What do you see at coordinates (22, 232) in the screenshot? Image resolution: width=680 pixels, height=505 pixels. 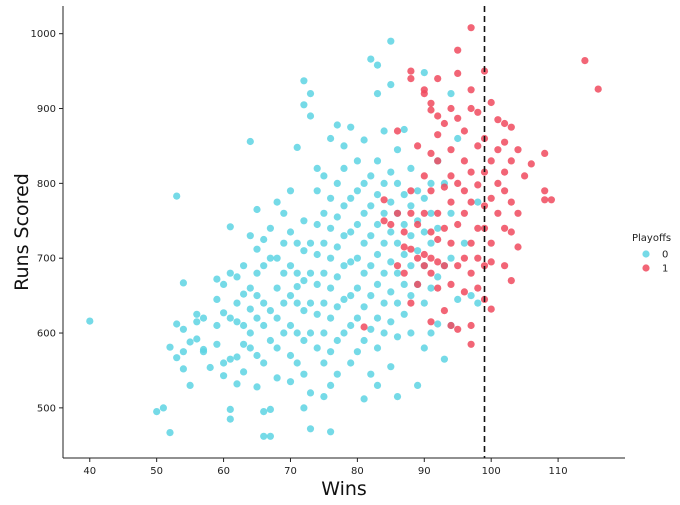 I see `y-axis-title: Runs Scored` at bounding box center [22, 232].